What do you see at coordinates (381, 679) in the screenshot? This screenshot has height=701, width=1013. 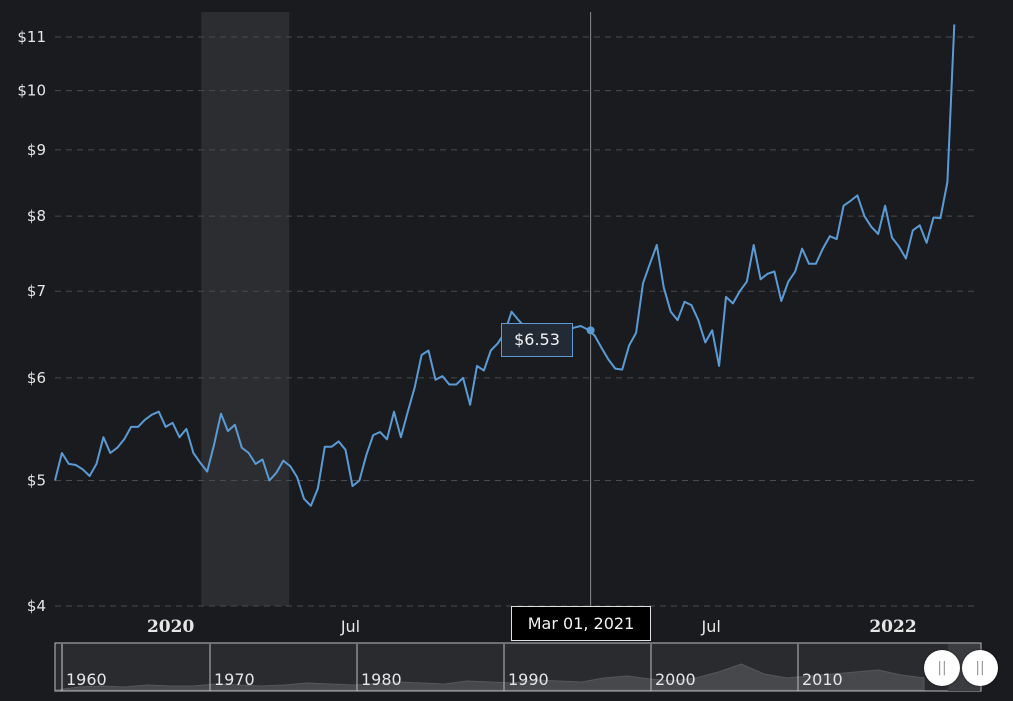 I see `navigator-label-1980: 1980` at bounding box center [381, 679].